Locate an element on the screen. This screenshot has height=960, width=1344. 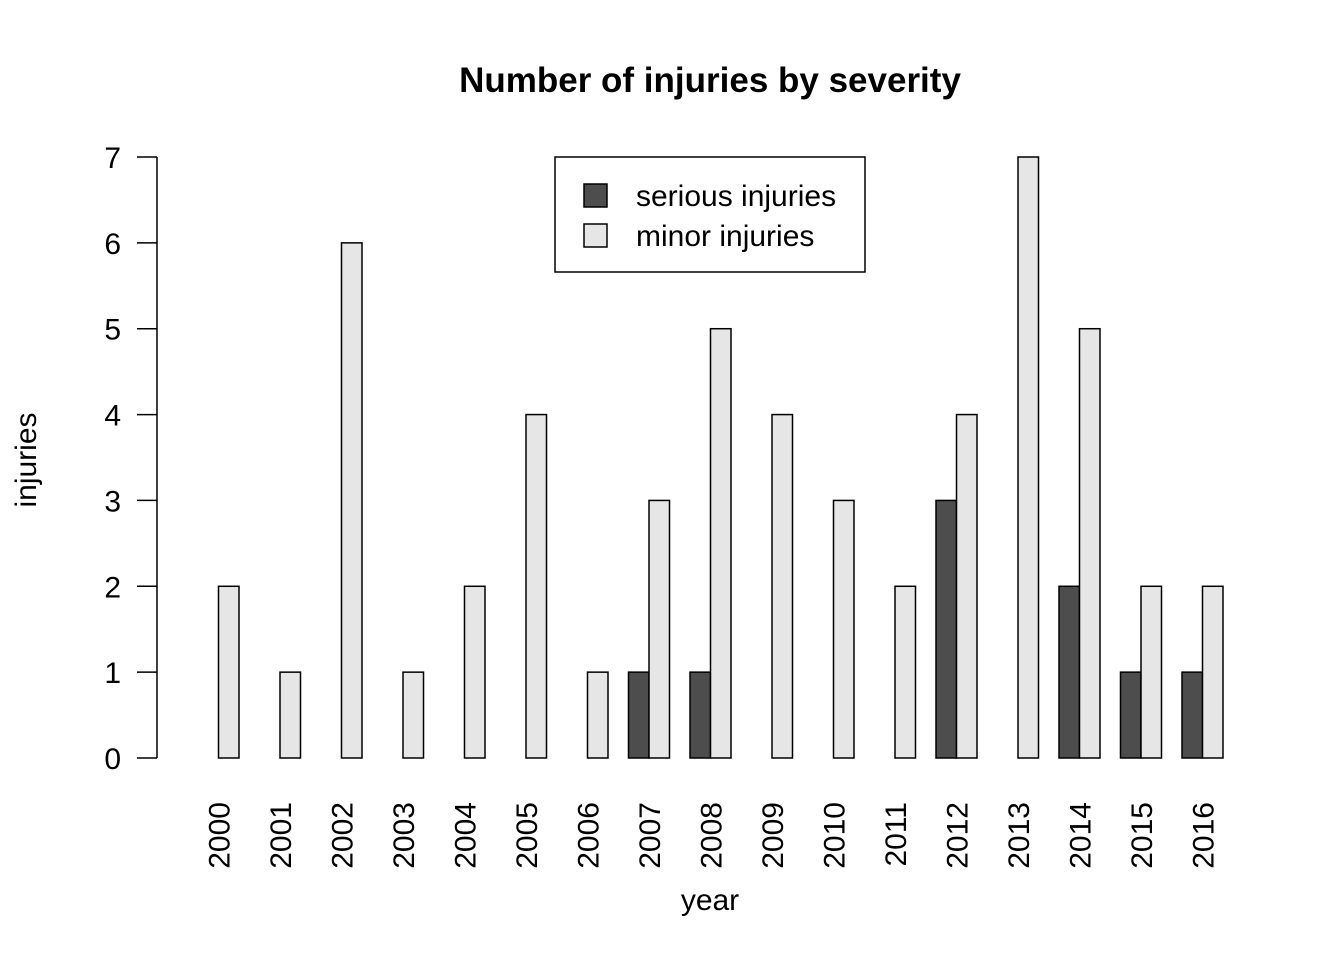
bar-serious-2012 is located at coordinates (946, 629).